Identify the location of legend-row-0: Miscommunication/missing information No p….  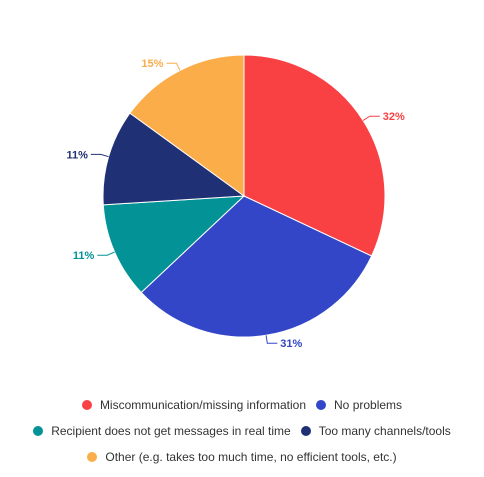
(242, 405).